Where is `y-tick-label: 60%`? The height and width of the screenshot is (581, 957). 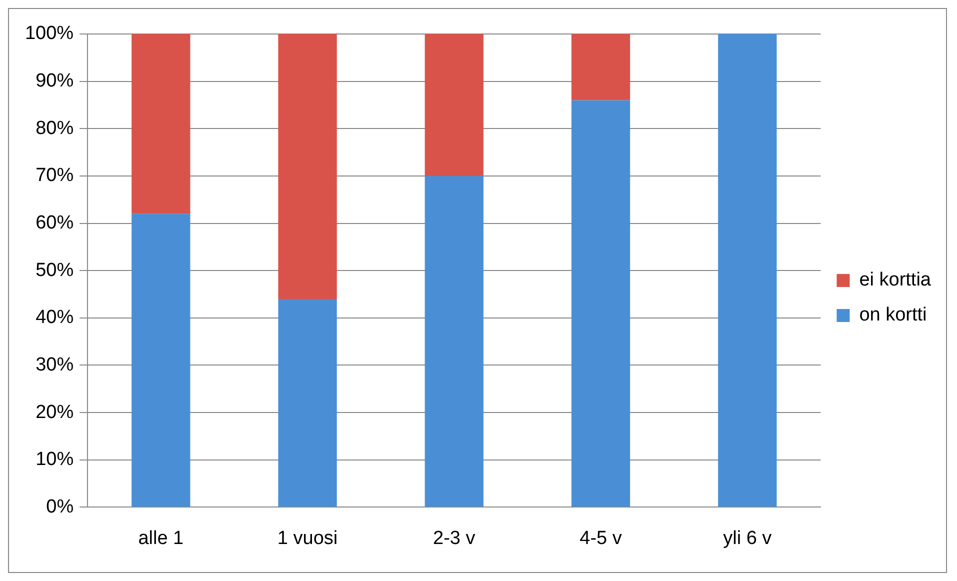
y-tick-label: 60% is located at coordinates (55, 223).